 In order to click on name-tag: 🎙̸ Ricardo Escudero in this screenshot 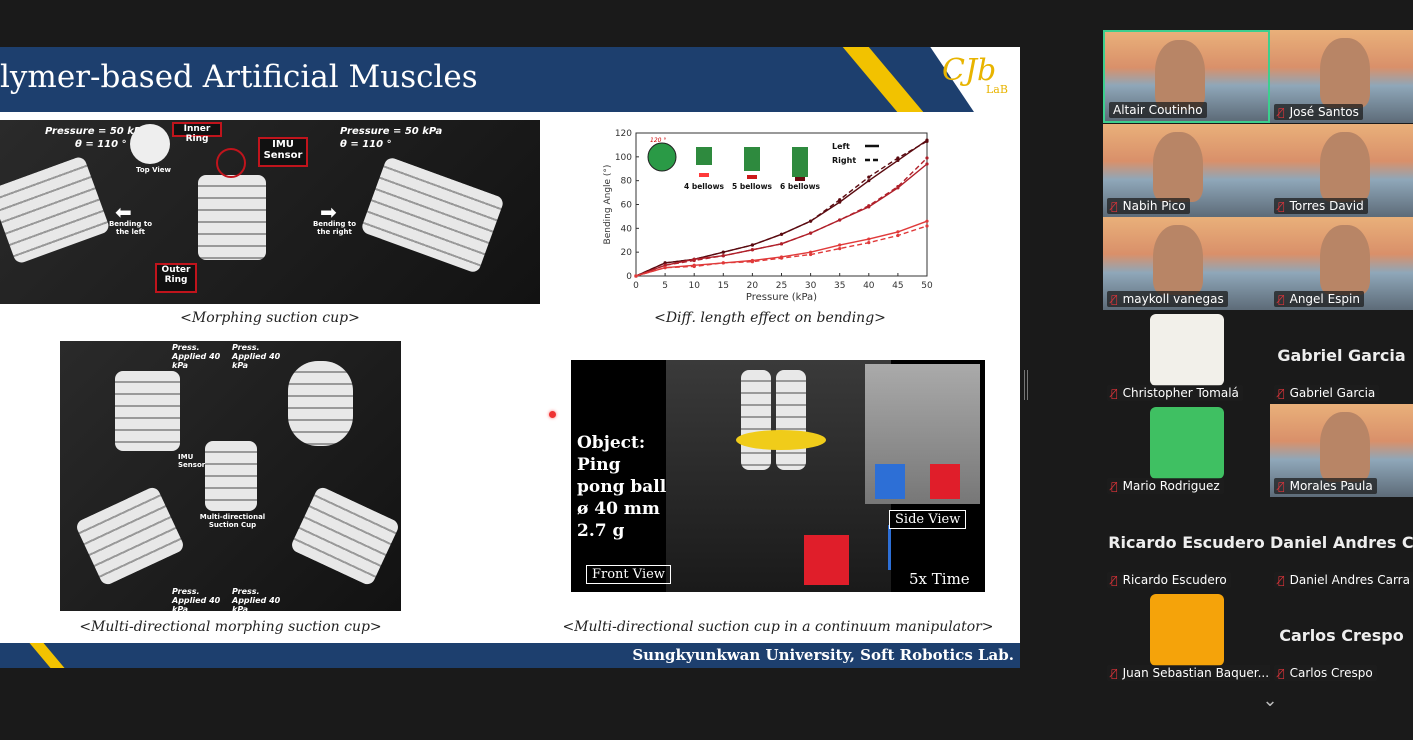, I will do `click(1169, 579)`.